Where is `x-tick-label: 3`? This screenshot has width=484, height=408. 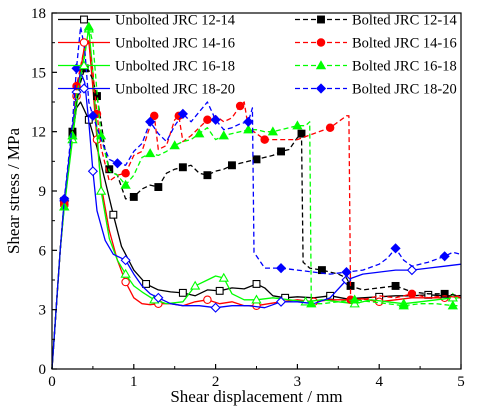 x-tick-label: 3 is located at coordinates (298, 382).